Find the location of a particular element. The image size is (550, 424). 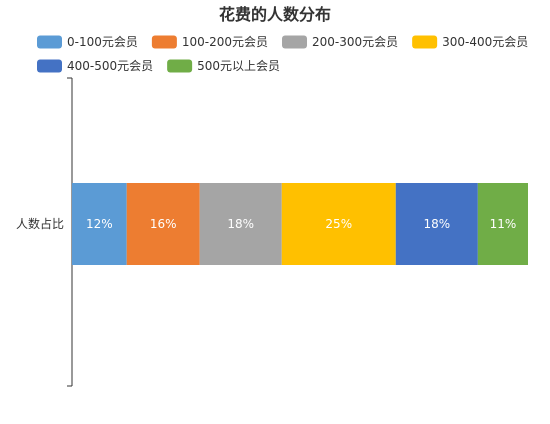

legend-label-2: 100-200元会员 is located at coordinates (225, 42).